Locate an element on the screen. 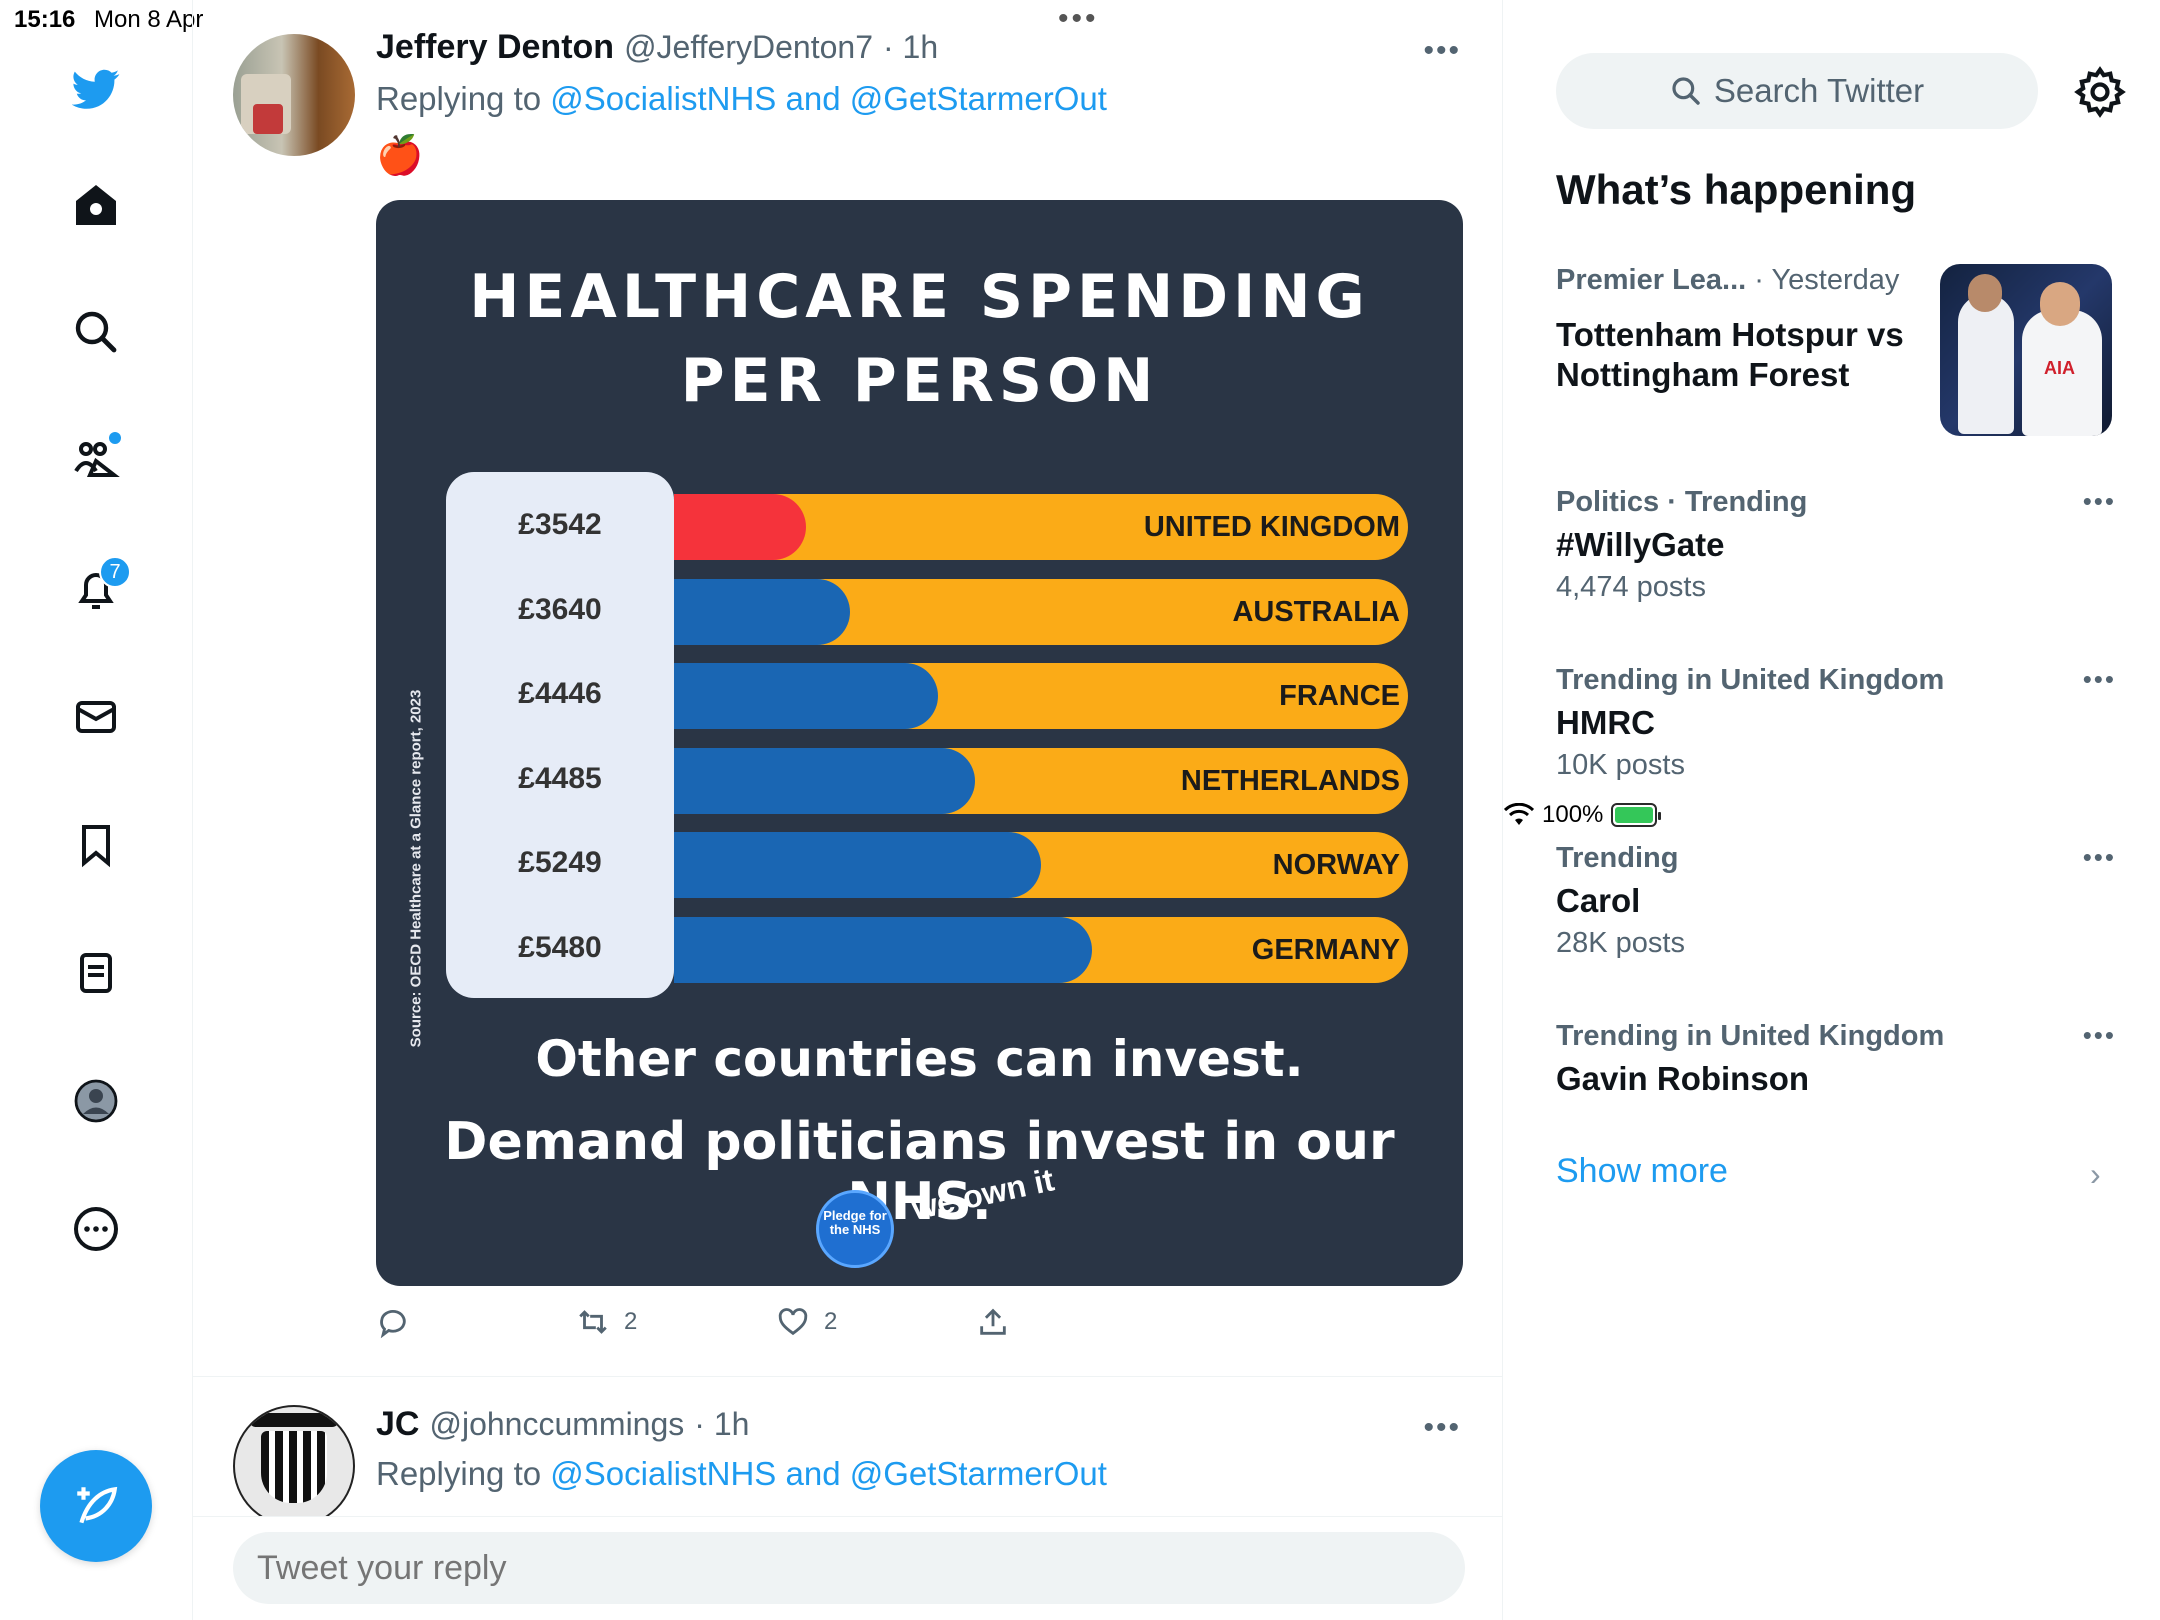 The height and width of the screenshot is (1620, 2160). bar-category-label: UNITED KINGDOM is located at coordinates (1271, 527).